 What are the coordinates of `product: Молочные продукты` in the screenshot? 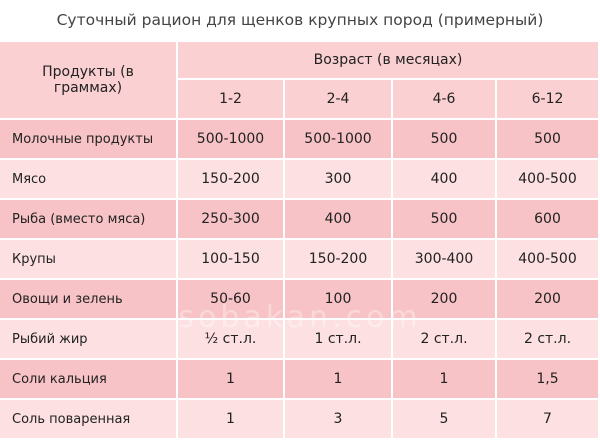 It's located at (89, 140).